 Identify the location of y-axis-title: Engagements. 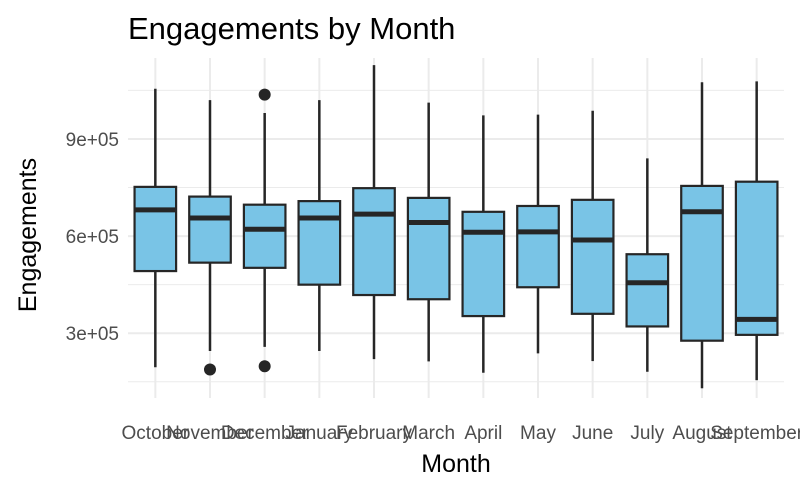
(28, 235).